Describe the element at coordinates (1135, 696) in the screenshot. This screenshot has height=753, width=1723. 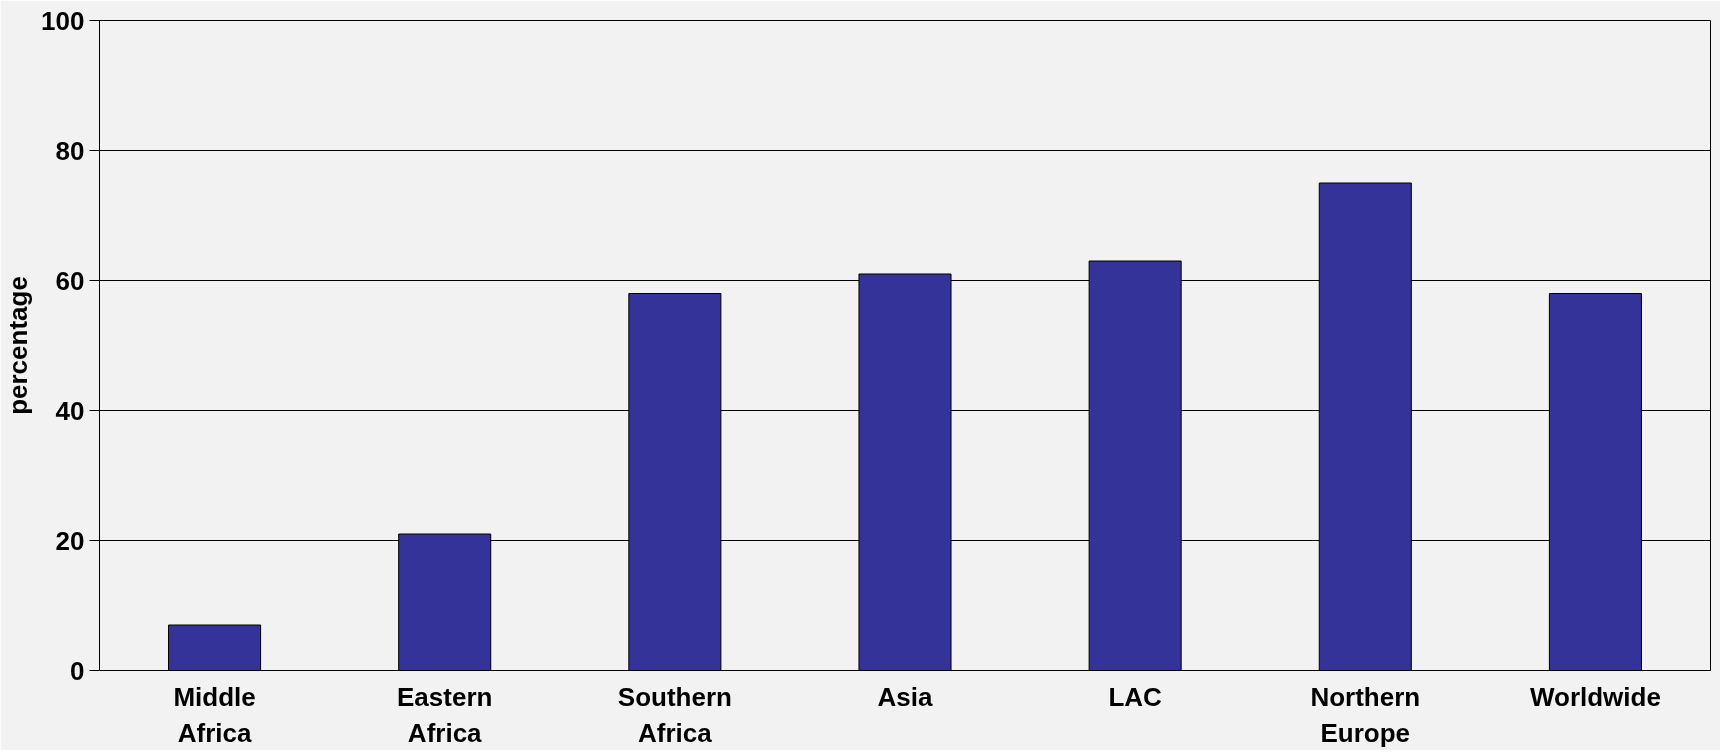
I see `x-tick-label: LAC` at that location.